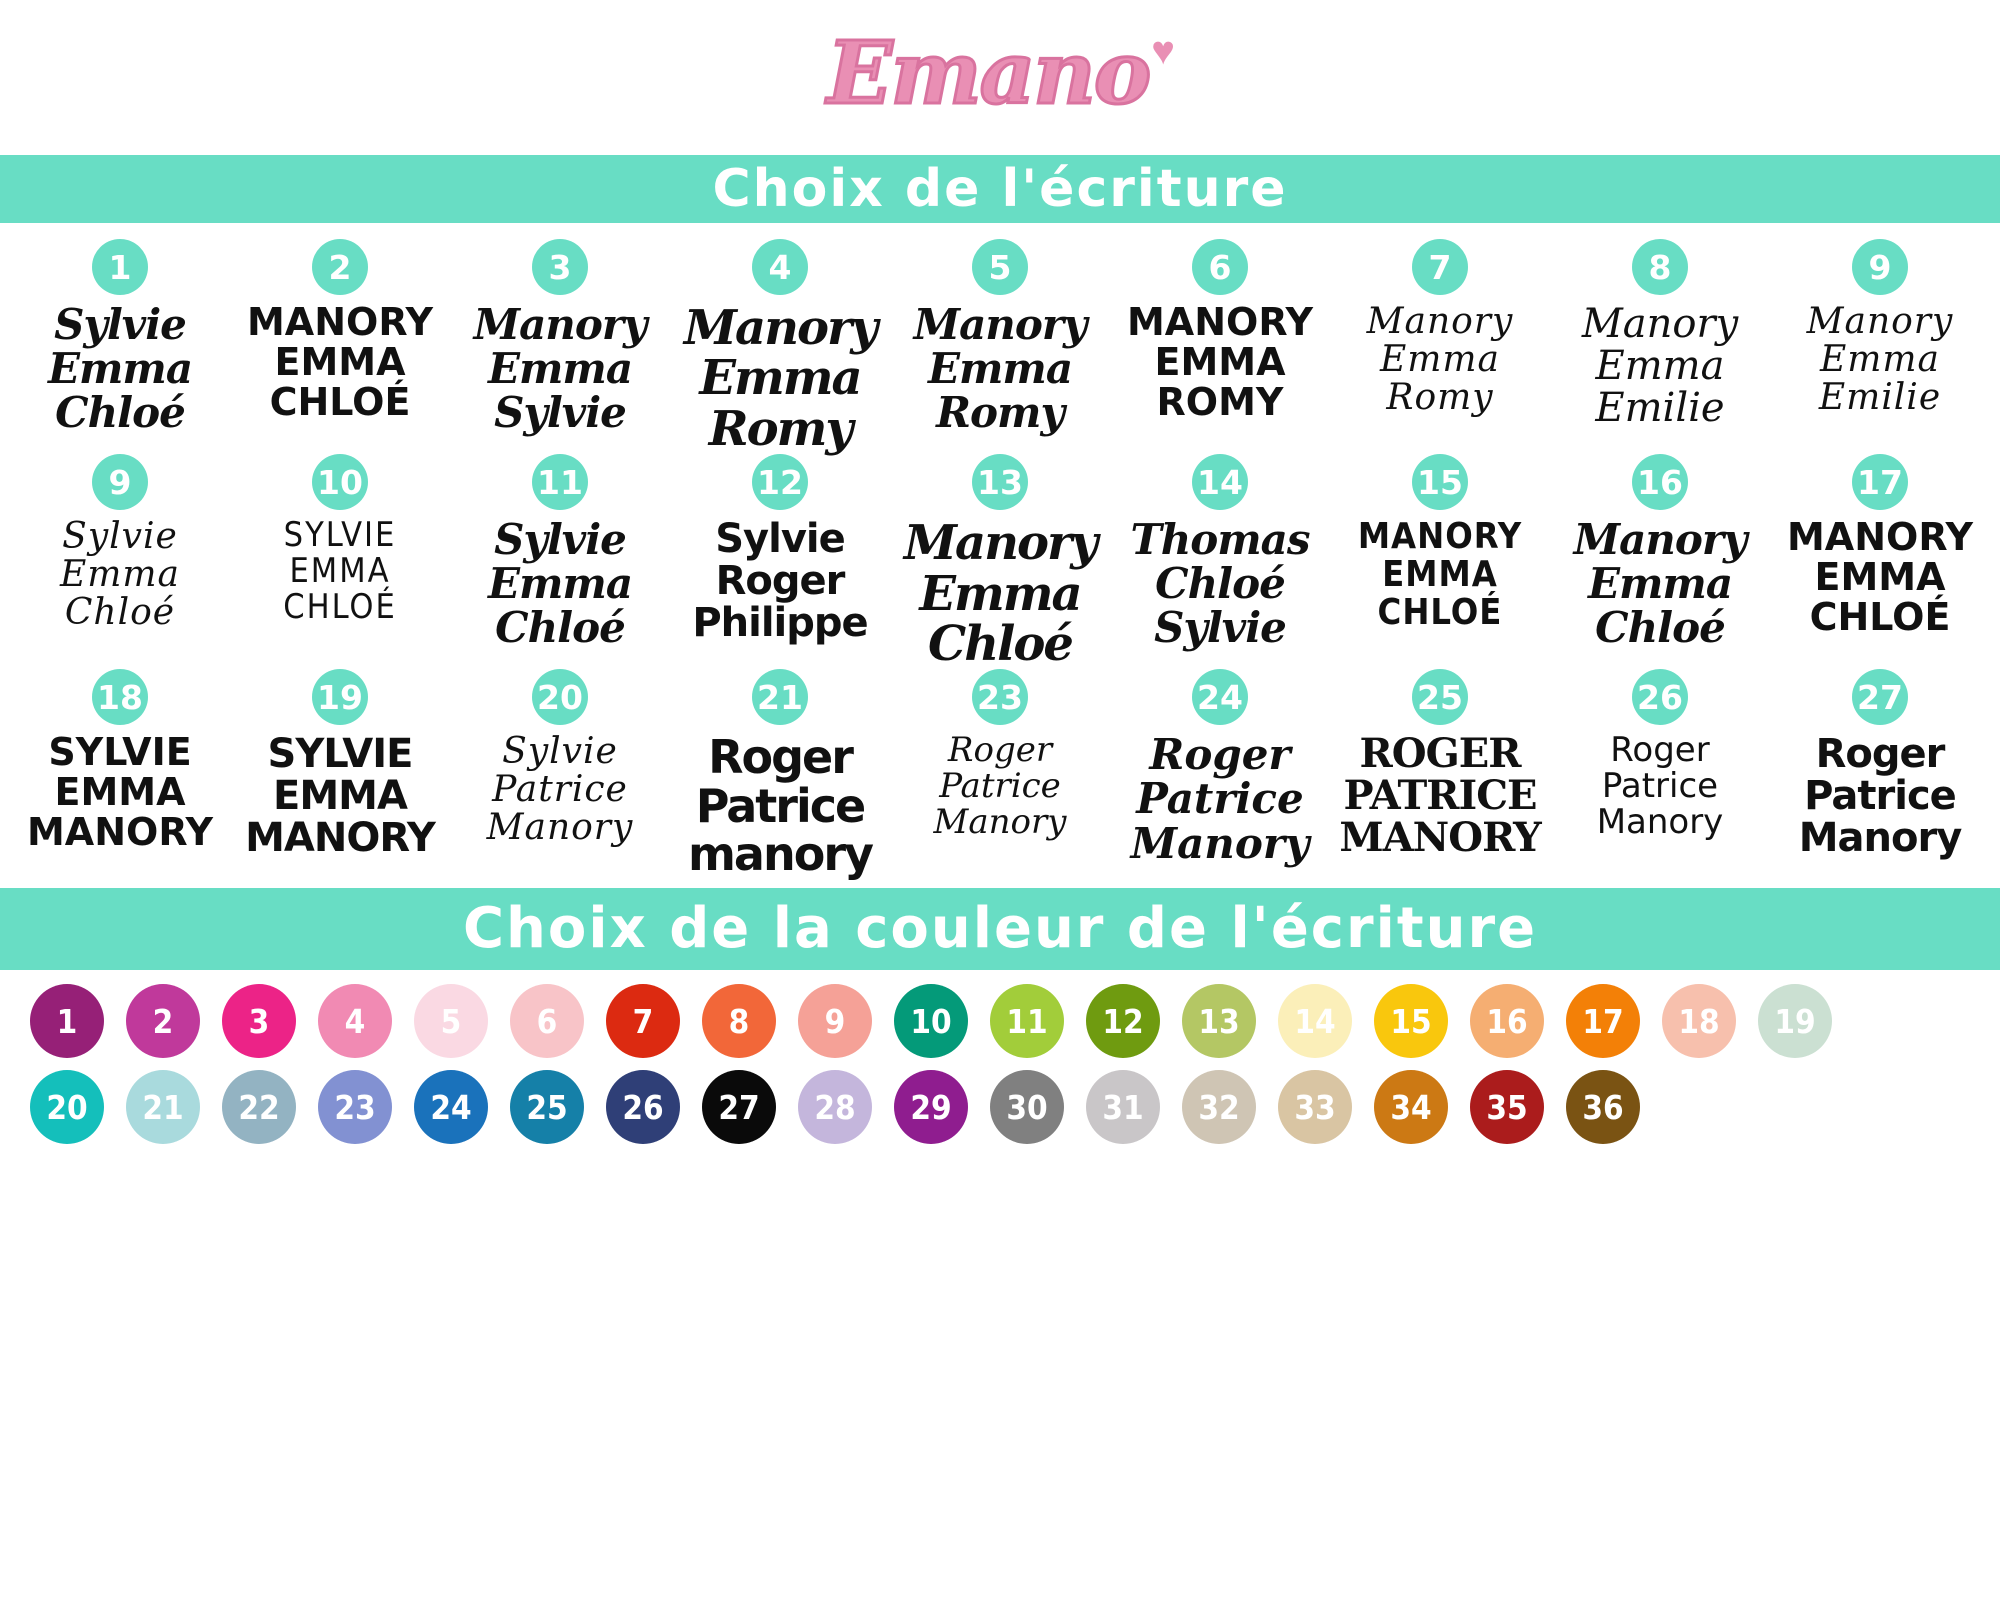 The width and height of the screenshot is (2000, 1600). I want to click on font-option-19: 19 SYLVIE EMMA MANORY, so click(340, 764).